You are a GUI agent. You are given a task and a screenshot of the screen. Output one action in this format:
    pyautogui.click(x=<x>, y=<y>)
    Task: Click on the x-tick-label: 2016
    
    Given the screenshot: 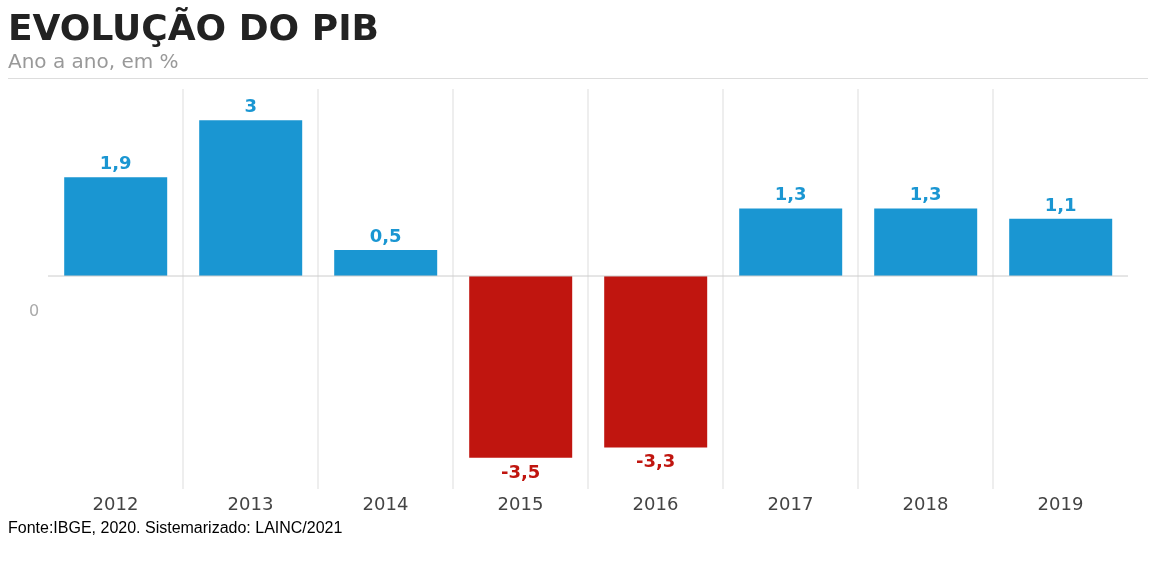 What is the action you would take?
    pyautogui.click(x=655, y=503)
    